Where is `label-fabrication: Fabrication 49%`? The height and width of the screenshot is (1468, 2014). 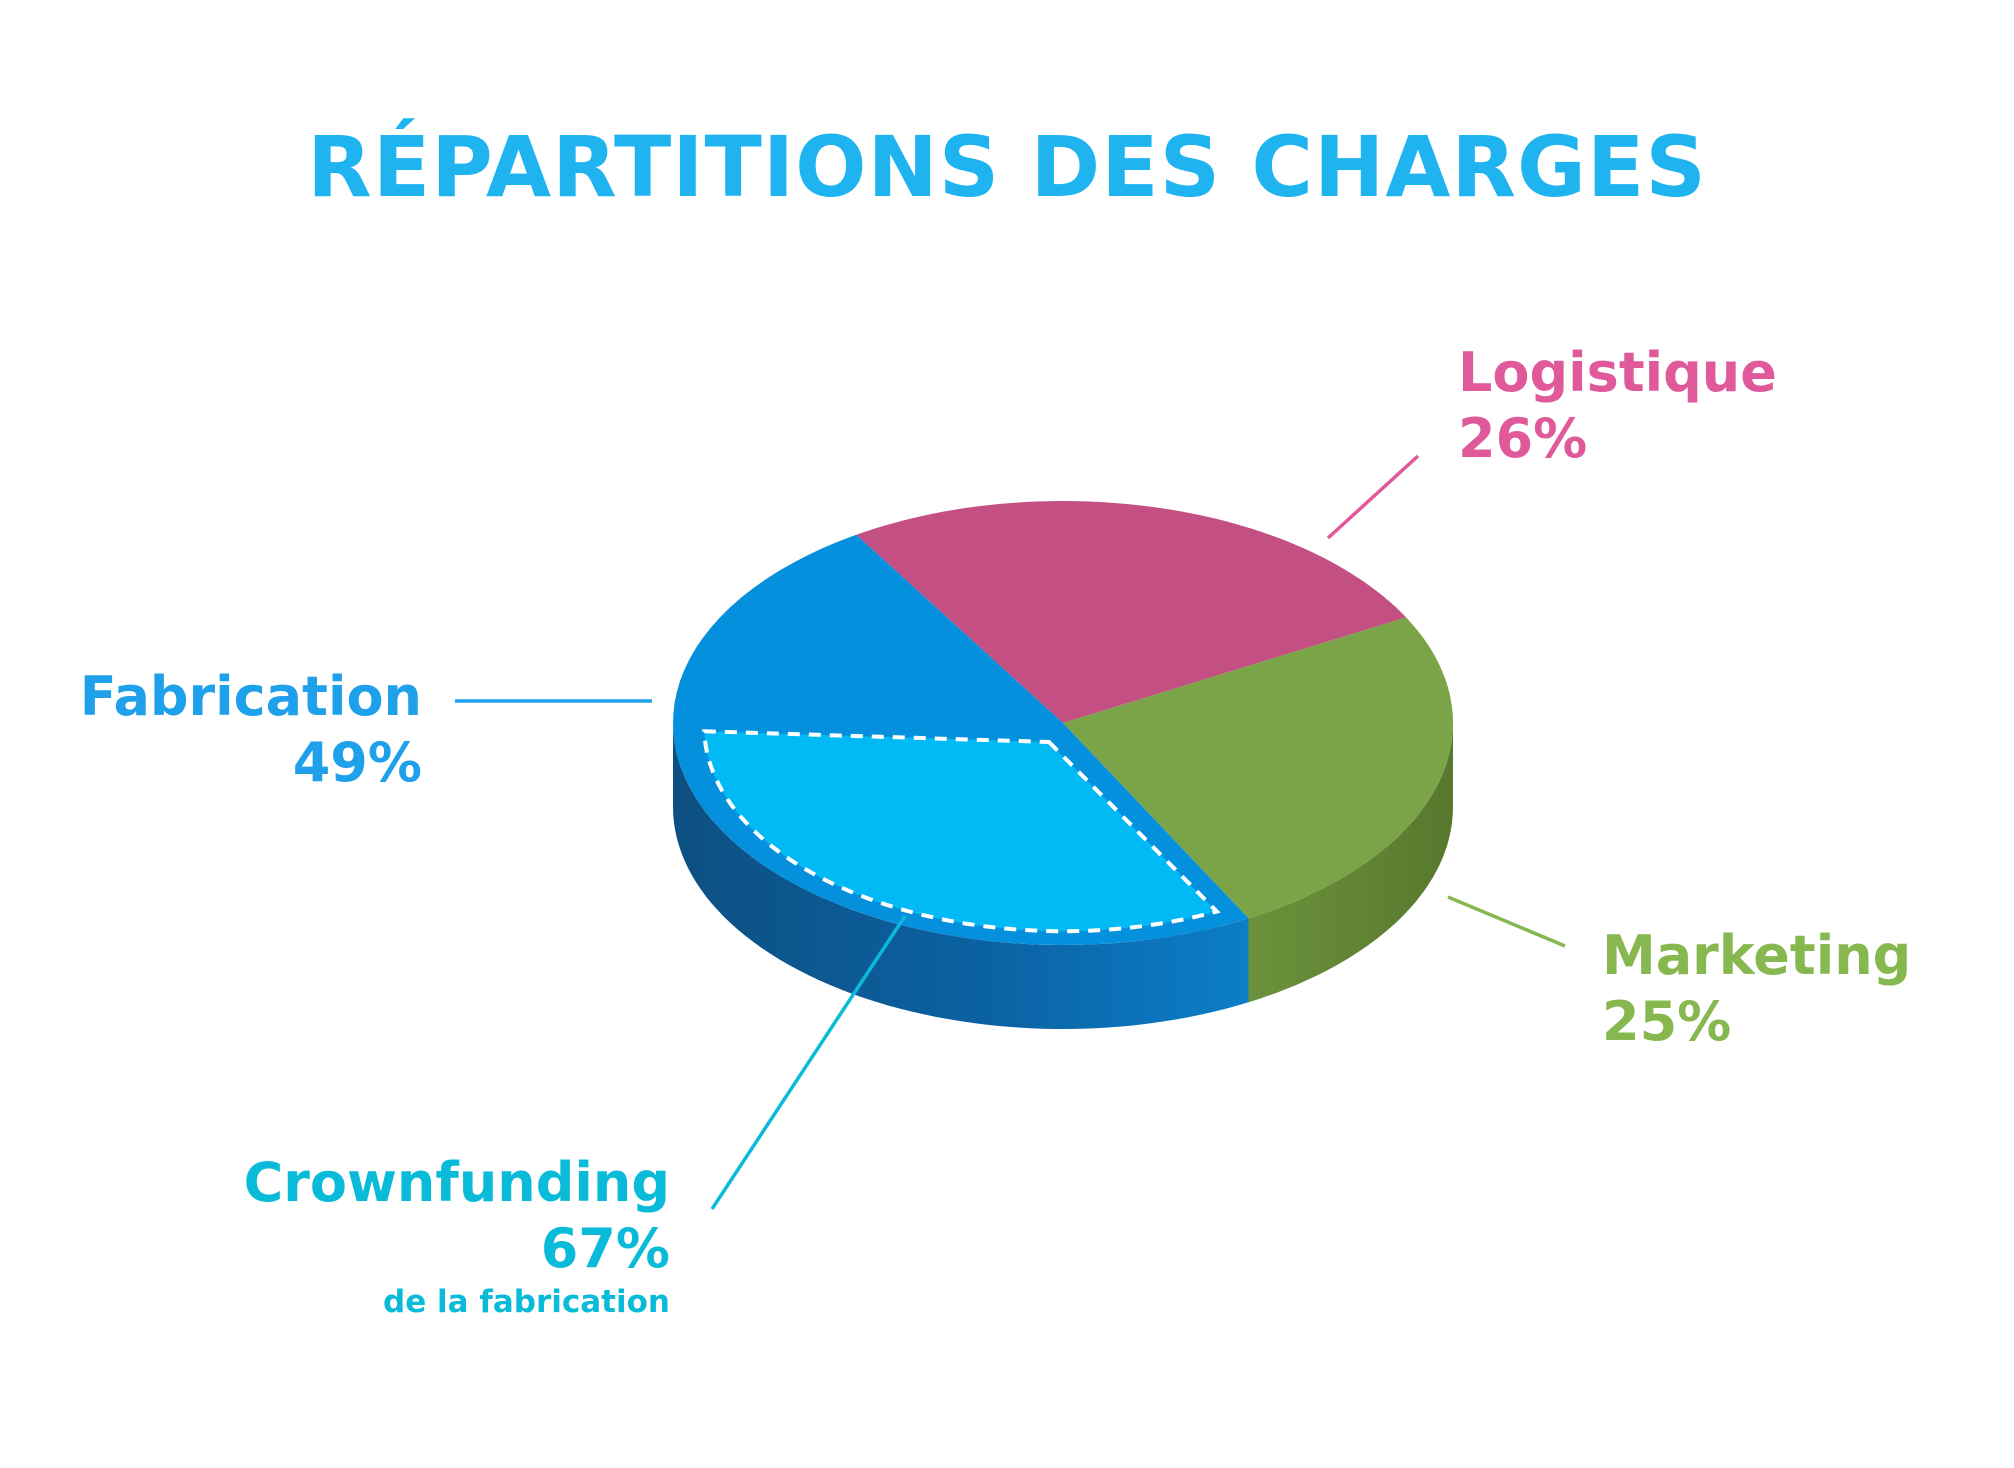
label-fabrication: Fabrication 49% is located at coordinates (251, 730).